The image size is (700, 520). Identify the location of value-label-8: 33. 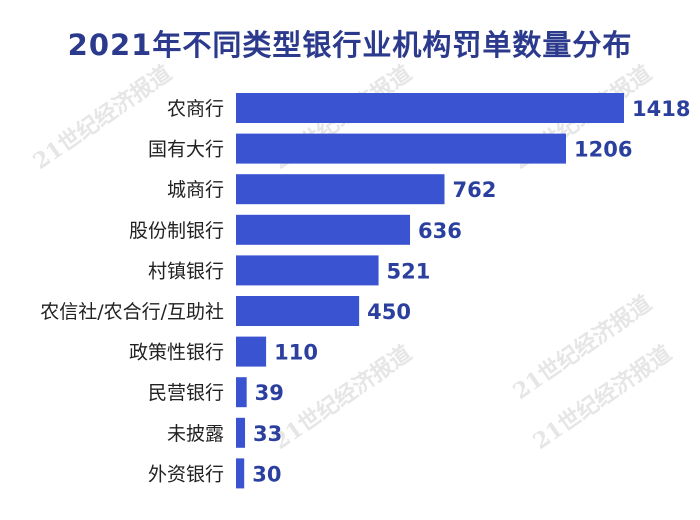
(267, 434).